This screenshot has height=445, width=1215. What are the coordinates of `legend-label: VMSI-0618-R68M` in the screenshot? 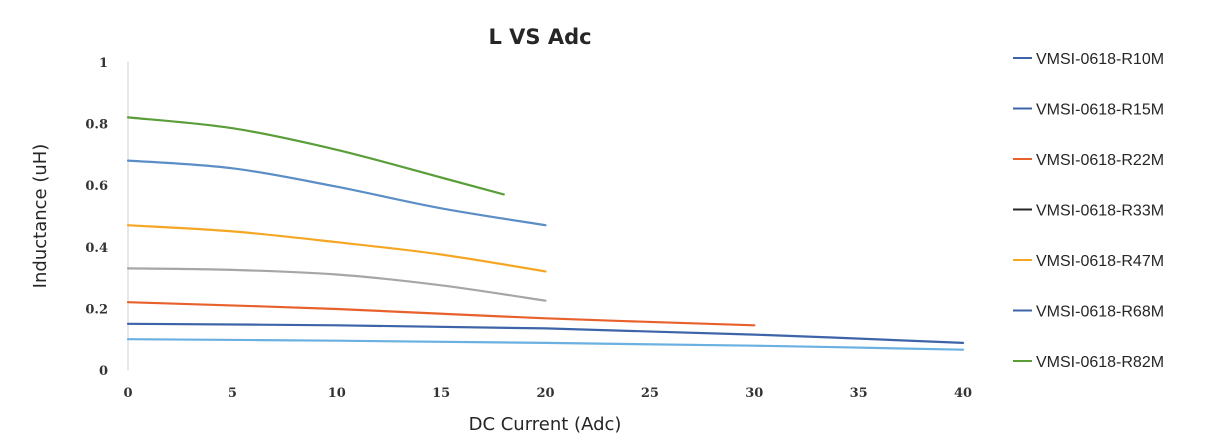 It's located at (1100, 312).